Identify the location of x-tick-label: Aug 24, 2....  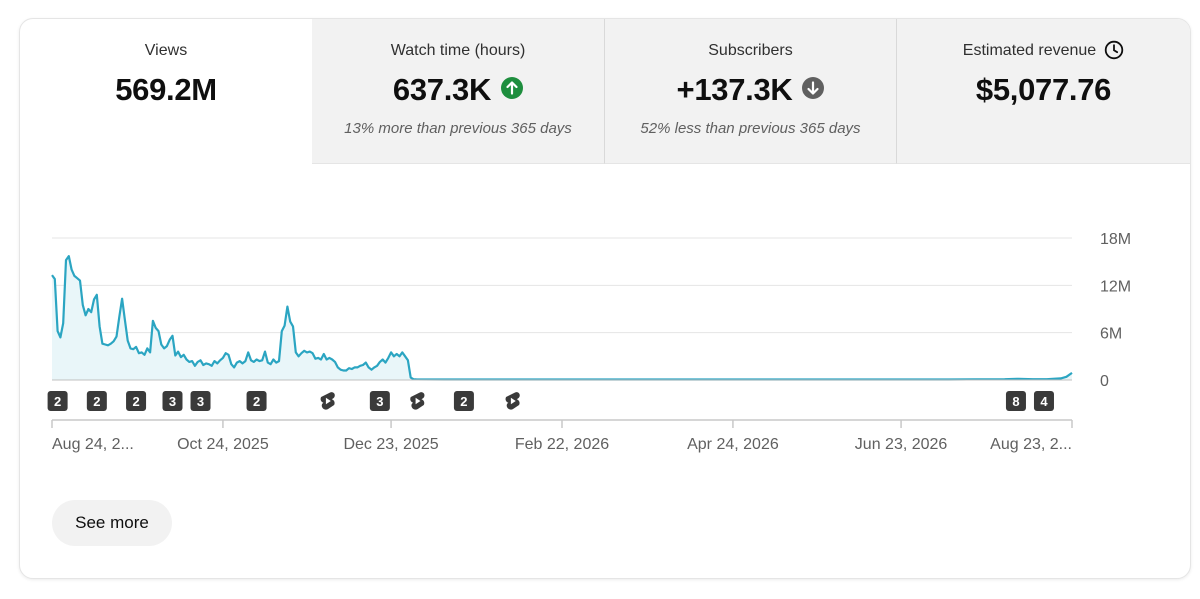
(93, 444).